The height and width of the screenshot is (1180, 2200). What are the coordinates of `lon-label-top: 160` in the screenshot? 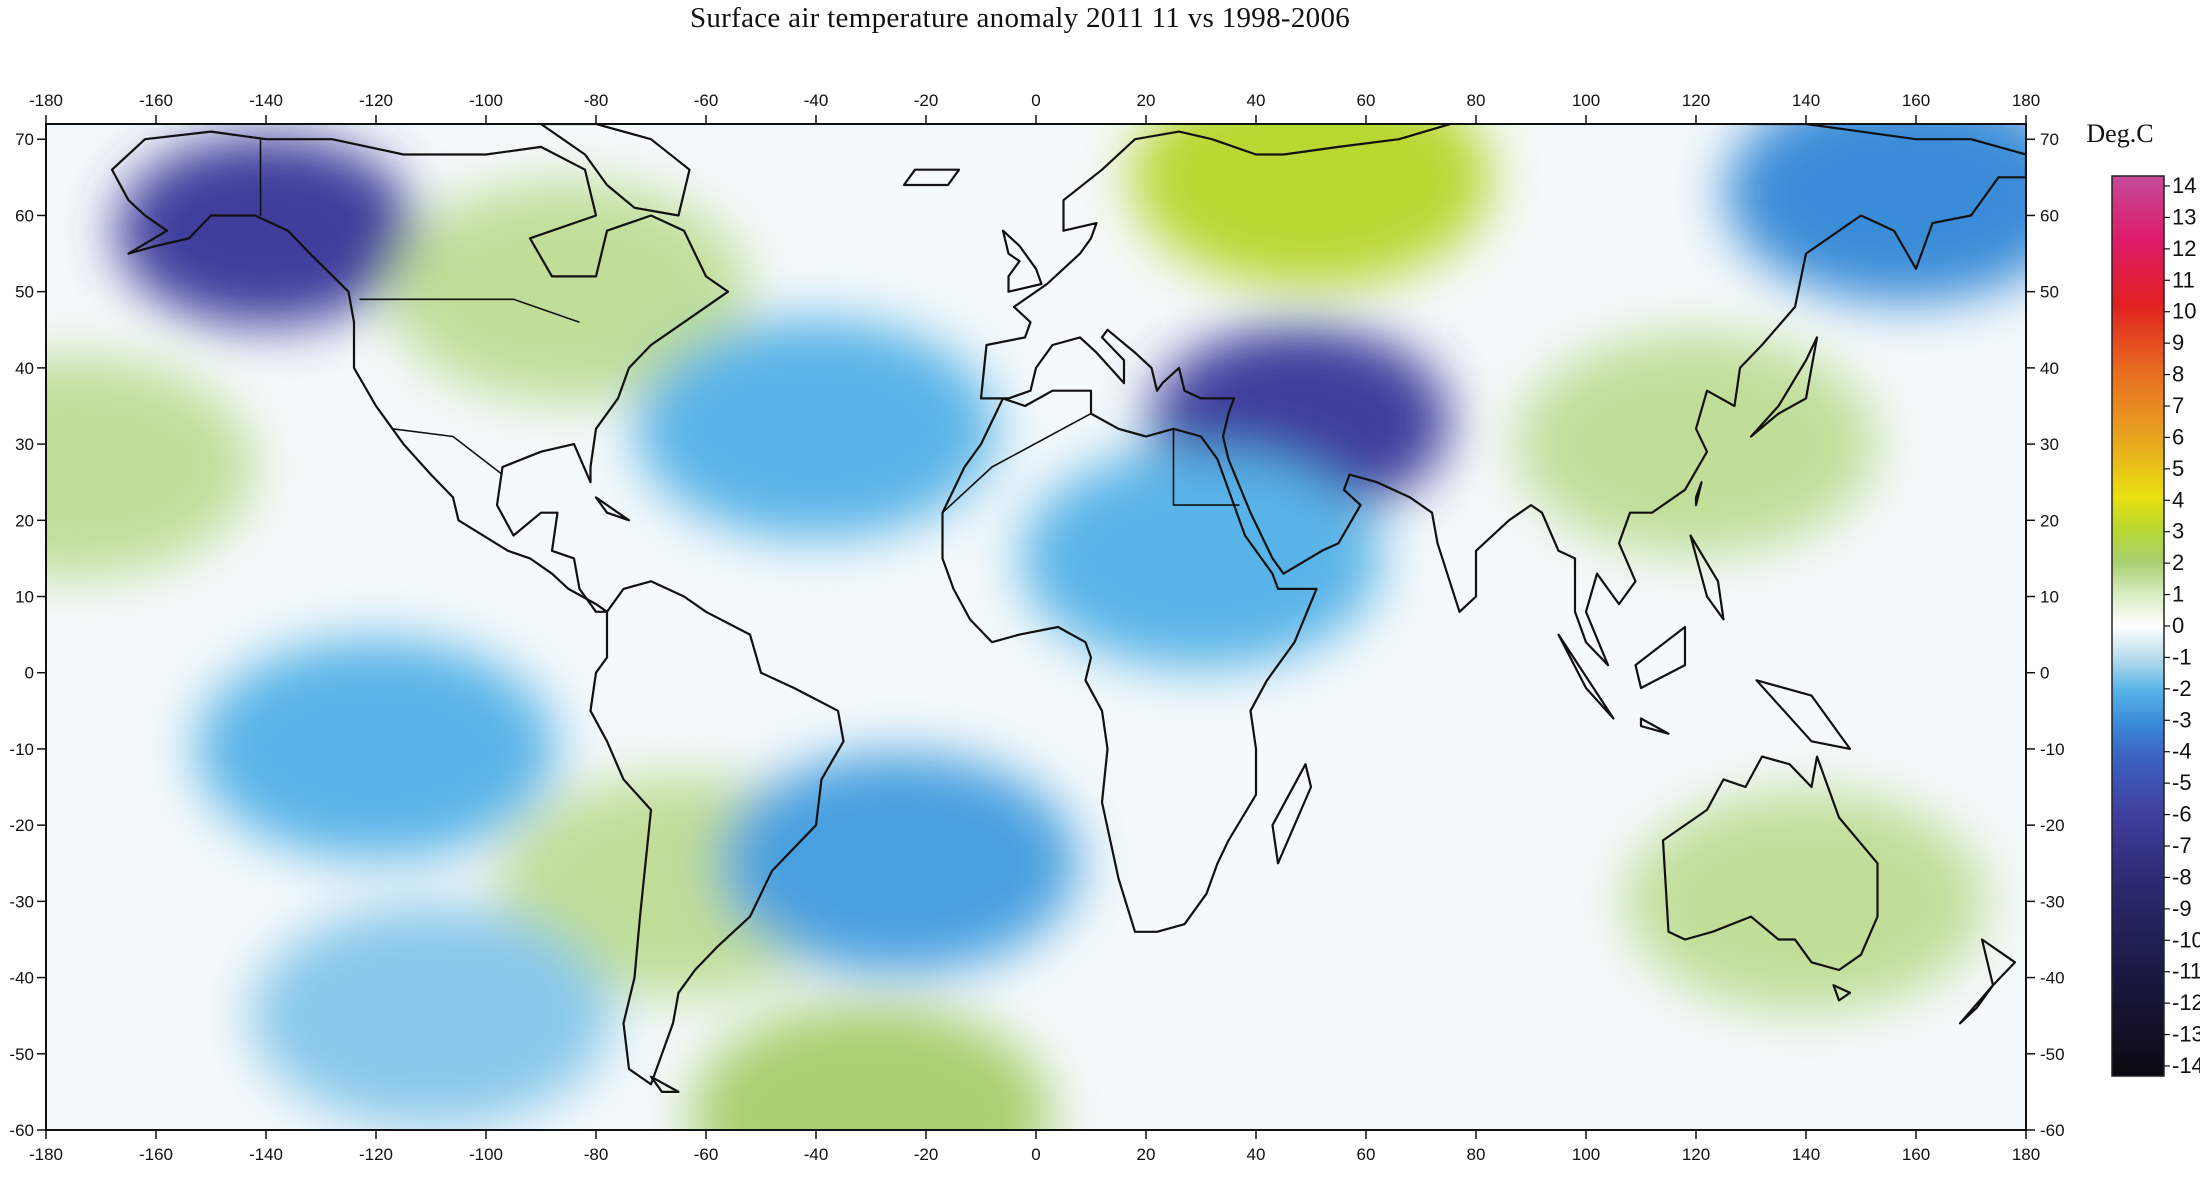 It's located at (1916, 100).